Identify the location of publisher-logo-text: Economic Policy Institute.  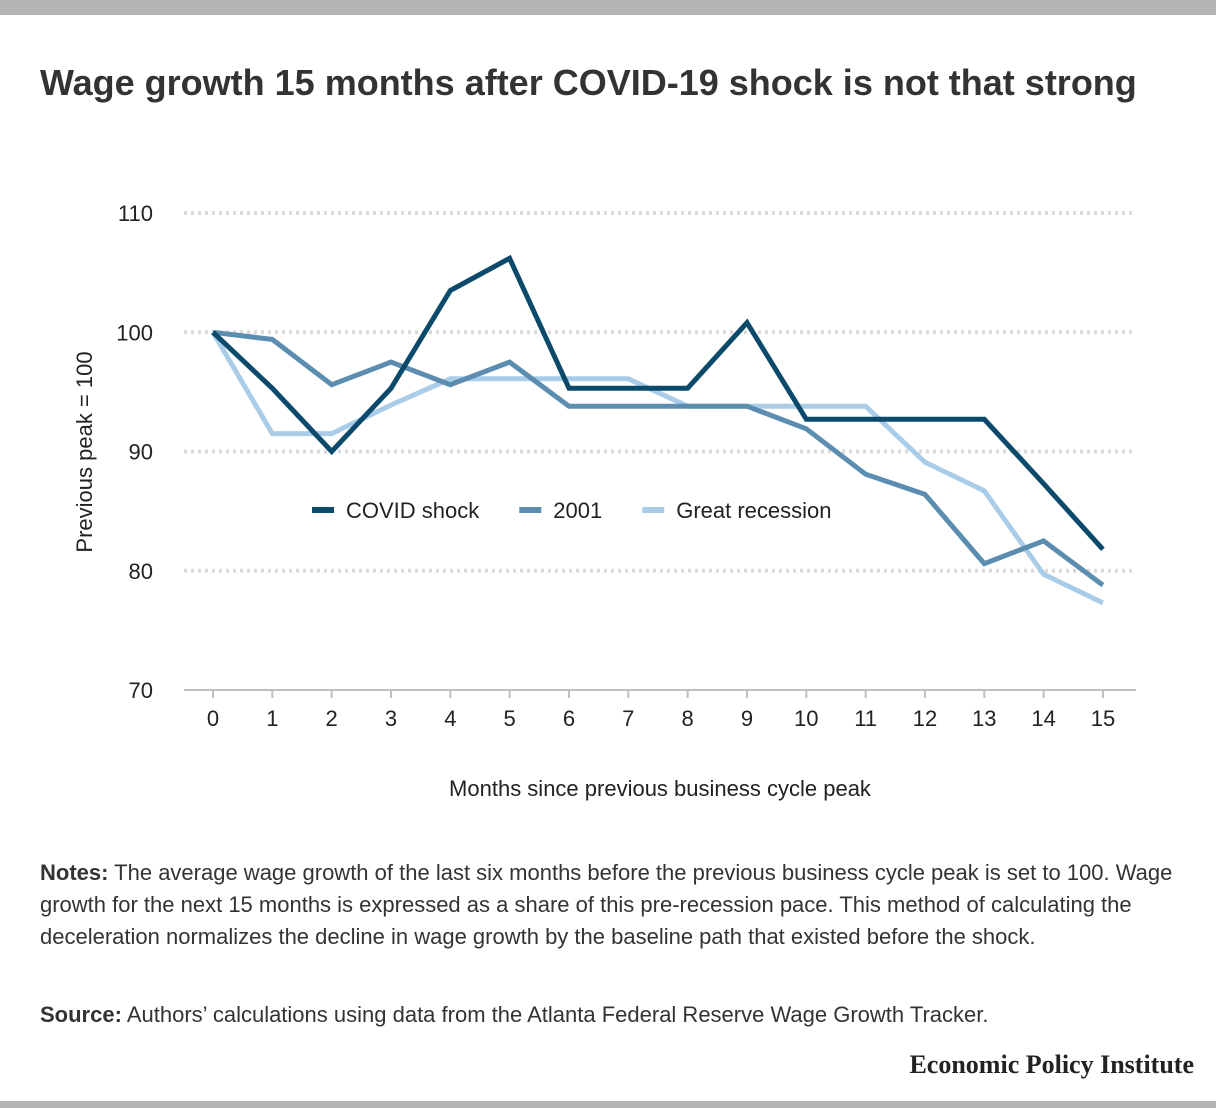
(1051, 1064).